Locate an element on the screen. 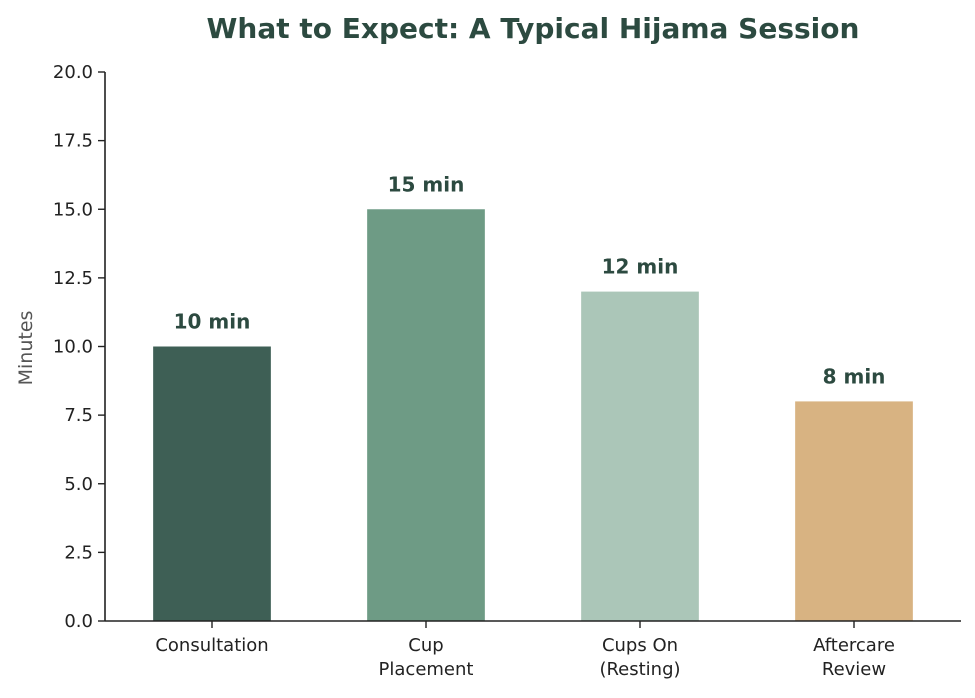  y-tick-label: 5.0 is located at coordinates (78, 484).